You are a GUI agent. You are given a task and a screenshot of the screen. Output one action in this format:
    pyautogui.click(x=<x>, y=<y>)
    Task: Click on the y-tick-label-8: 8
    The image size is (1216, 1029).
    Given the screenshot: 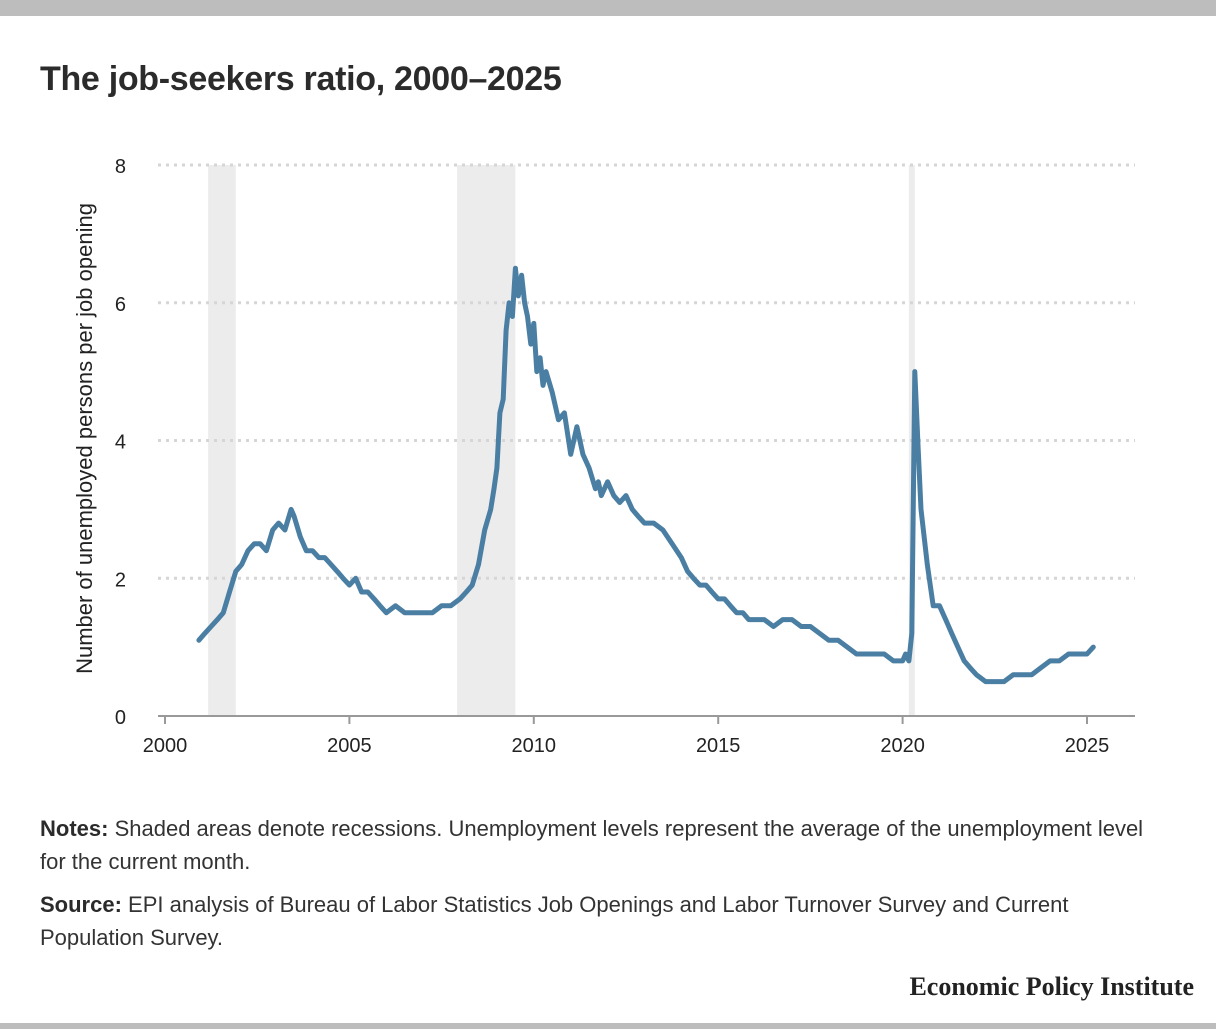 What is the action you would take?
    pyautogui.click(x=120, y=167)
    